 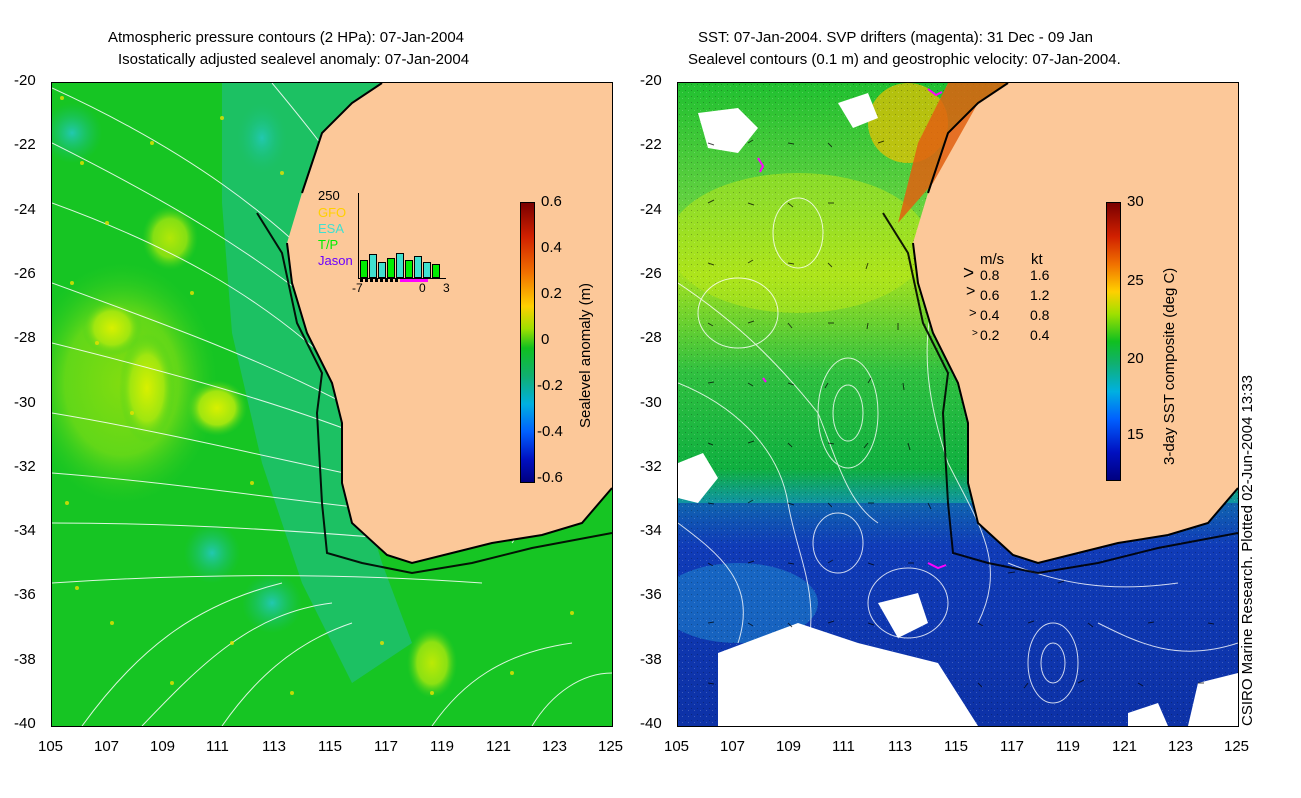 I want to click on left-ytick: -22, so click(x=25, y=144).